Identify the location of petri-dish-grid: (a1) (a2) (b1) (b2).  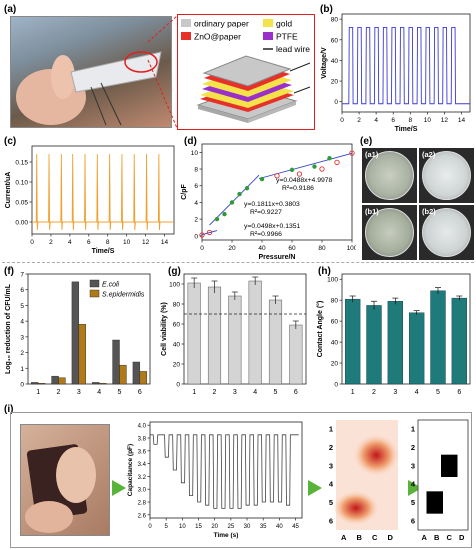
(418, 204).